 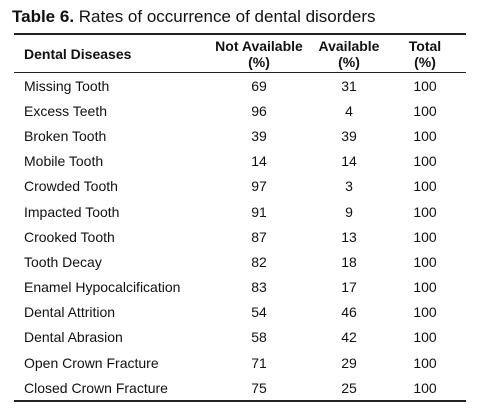 I want to click on table-row: Crooked Tooth 87 13 100, so click(x=240, y=236).